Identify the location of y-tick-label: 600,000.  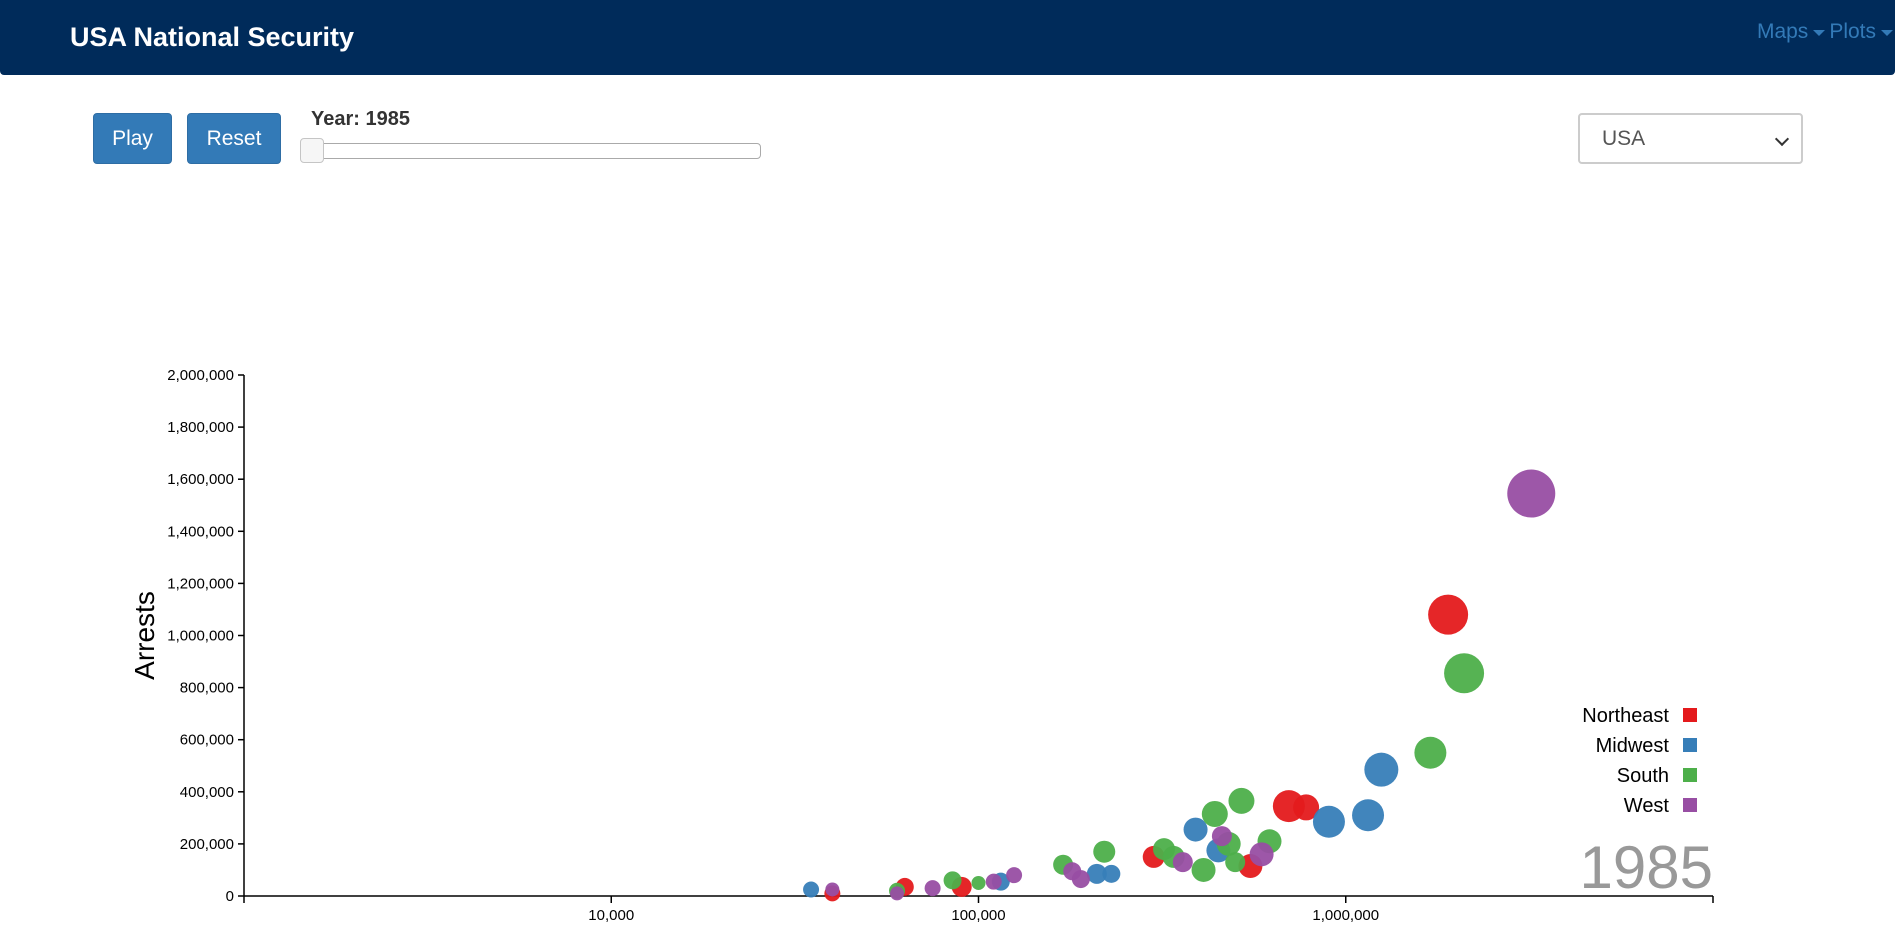
(207, 740).